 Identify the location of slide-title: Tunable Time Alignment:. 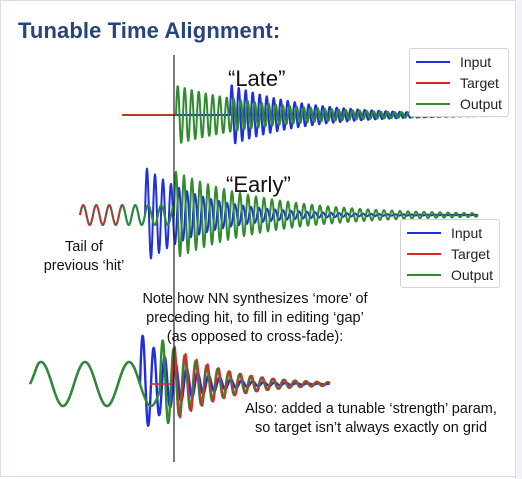
(149, 30).